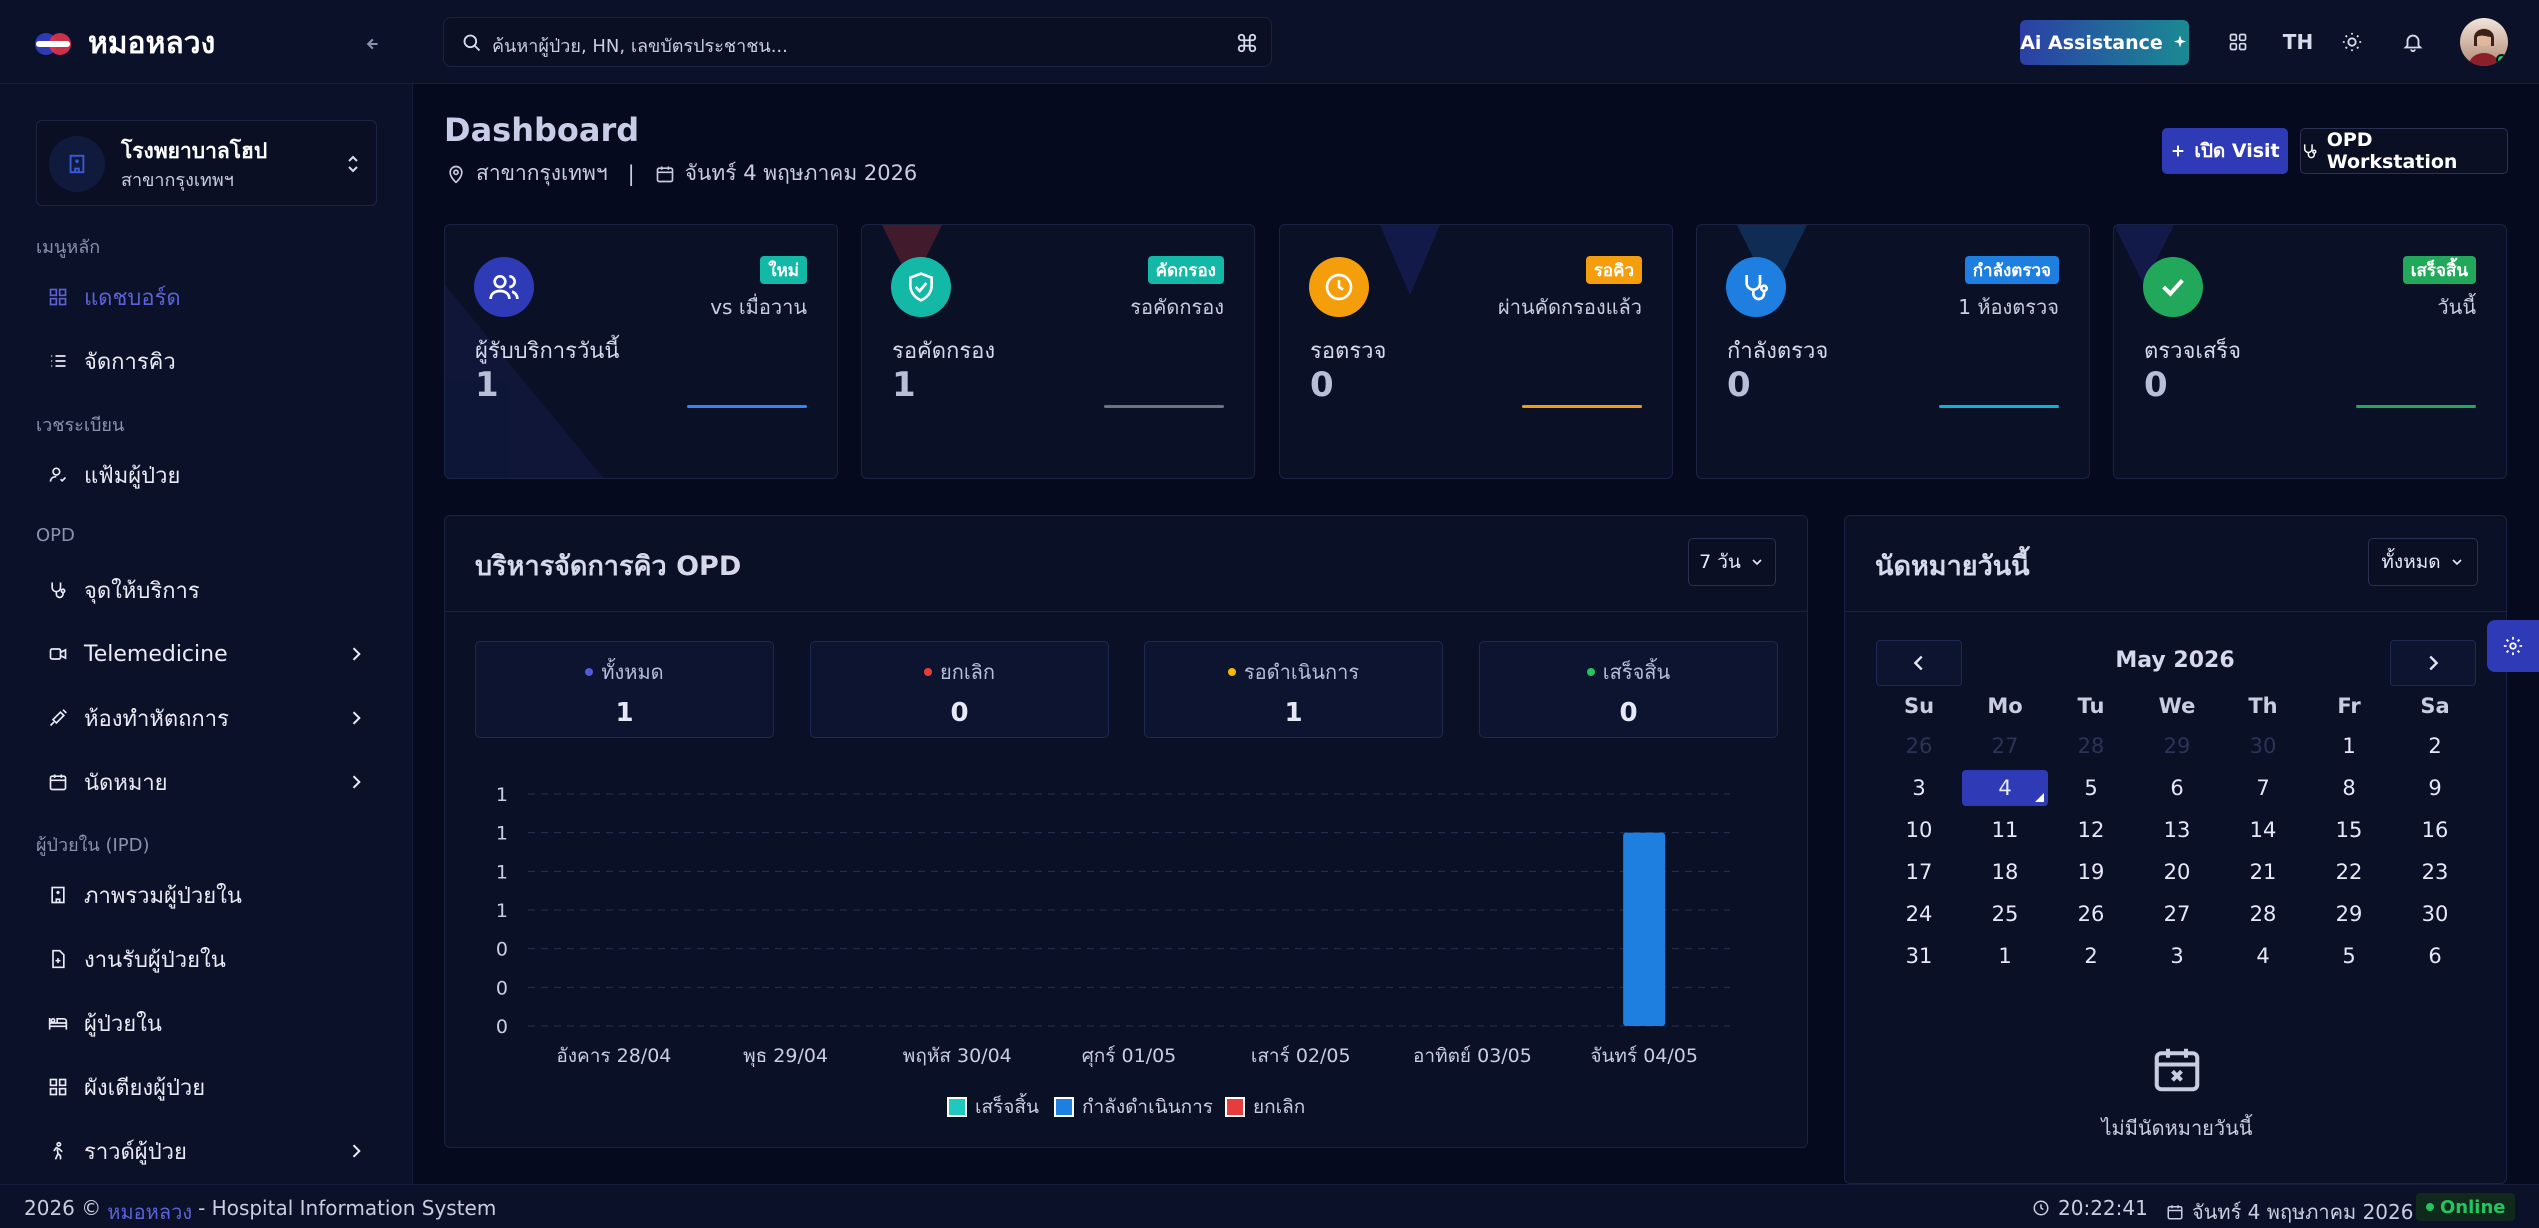 This screenshot has height=1228, width=2539. What do you see at coordinates (2484, 42) in the screenshot?
I see `avatar` at bounding box center [2484, 42].